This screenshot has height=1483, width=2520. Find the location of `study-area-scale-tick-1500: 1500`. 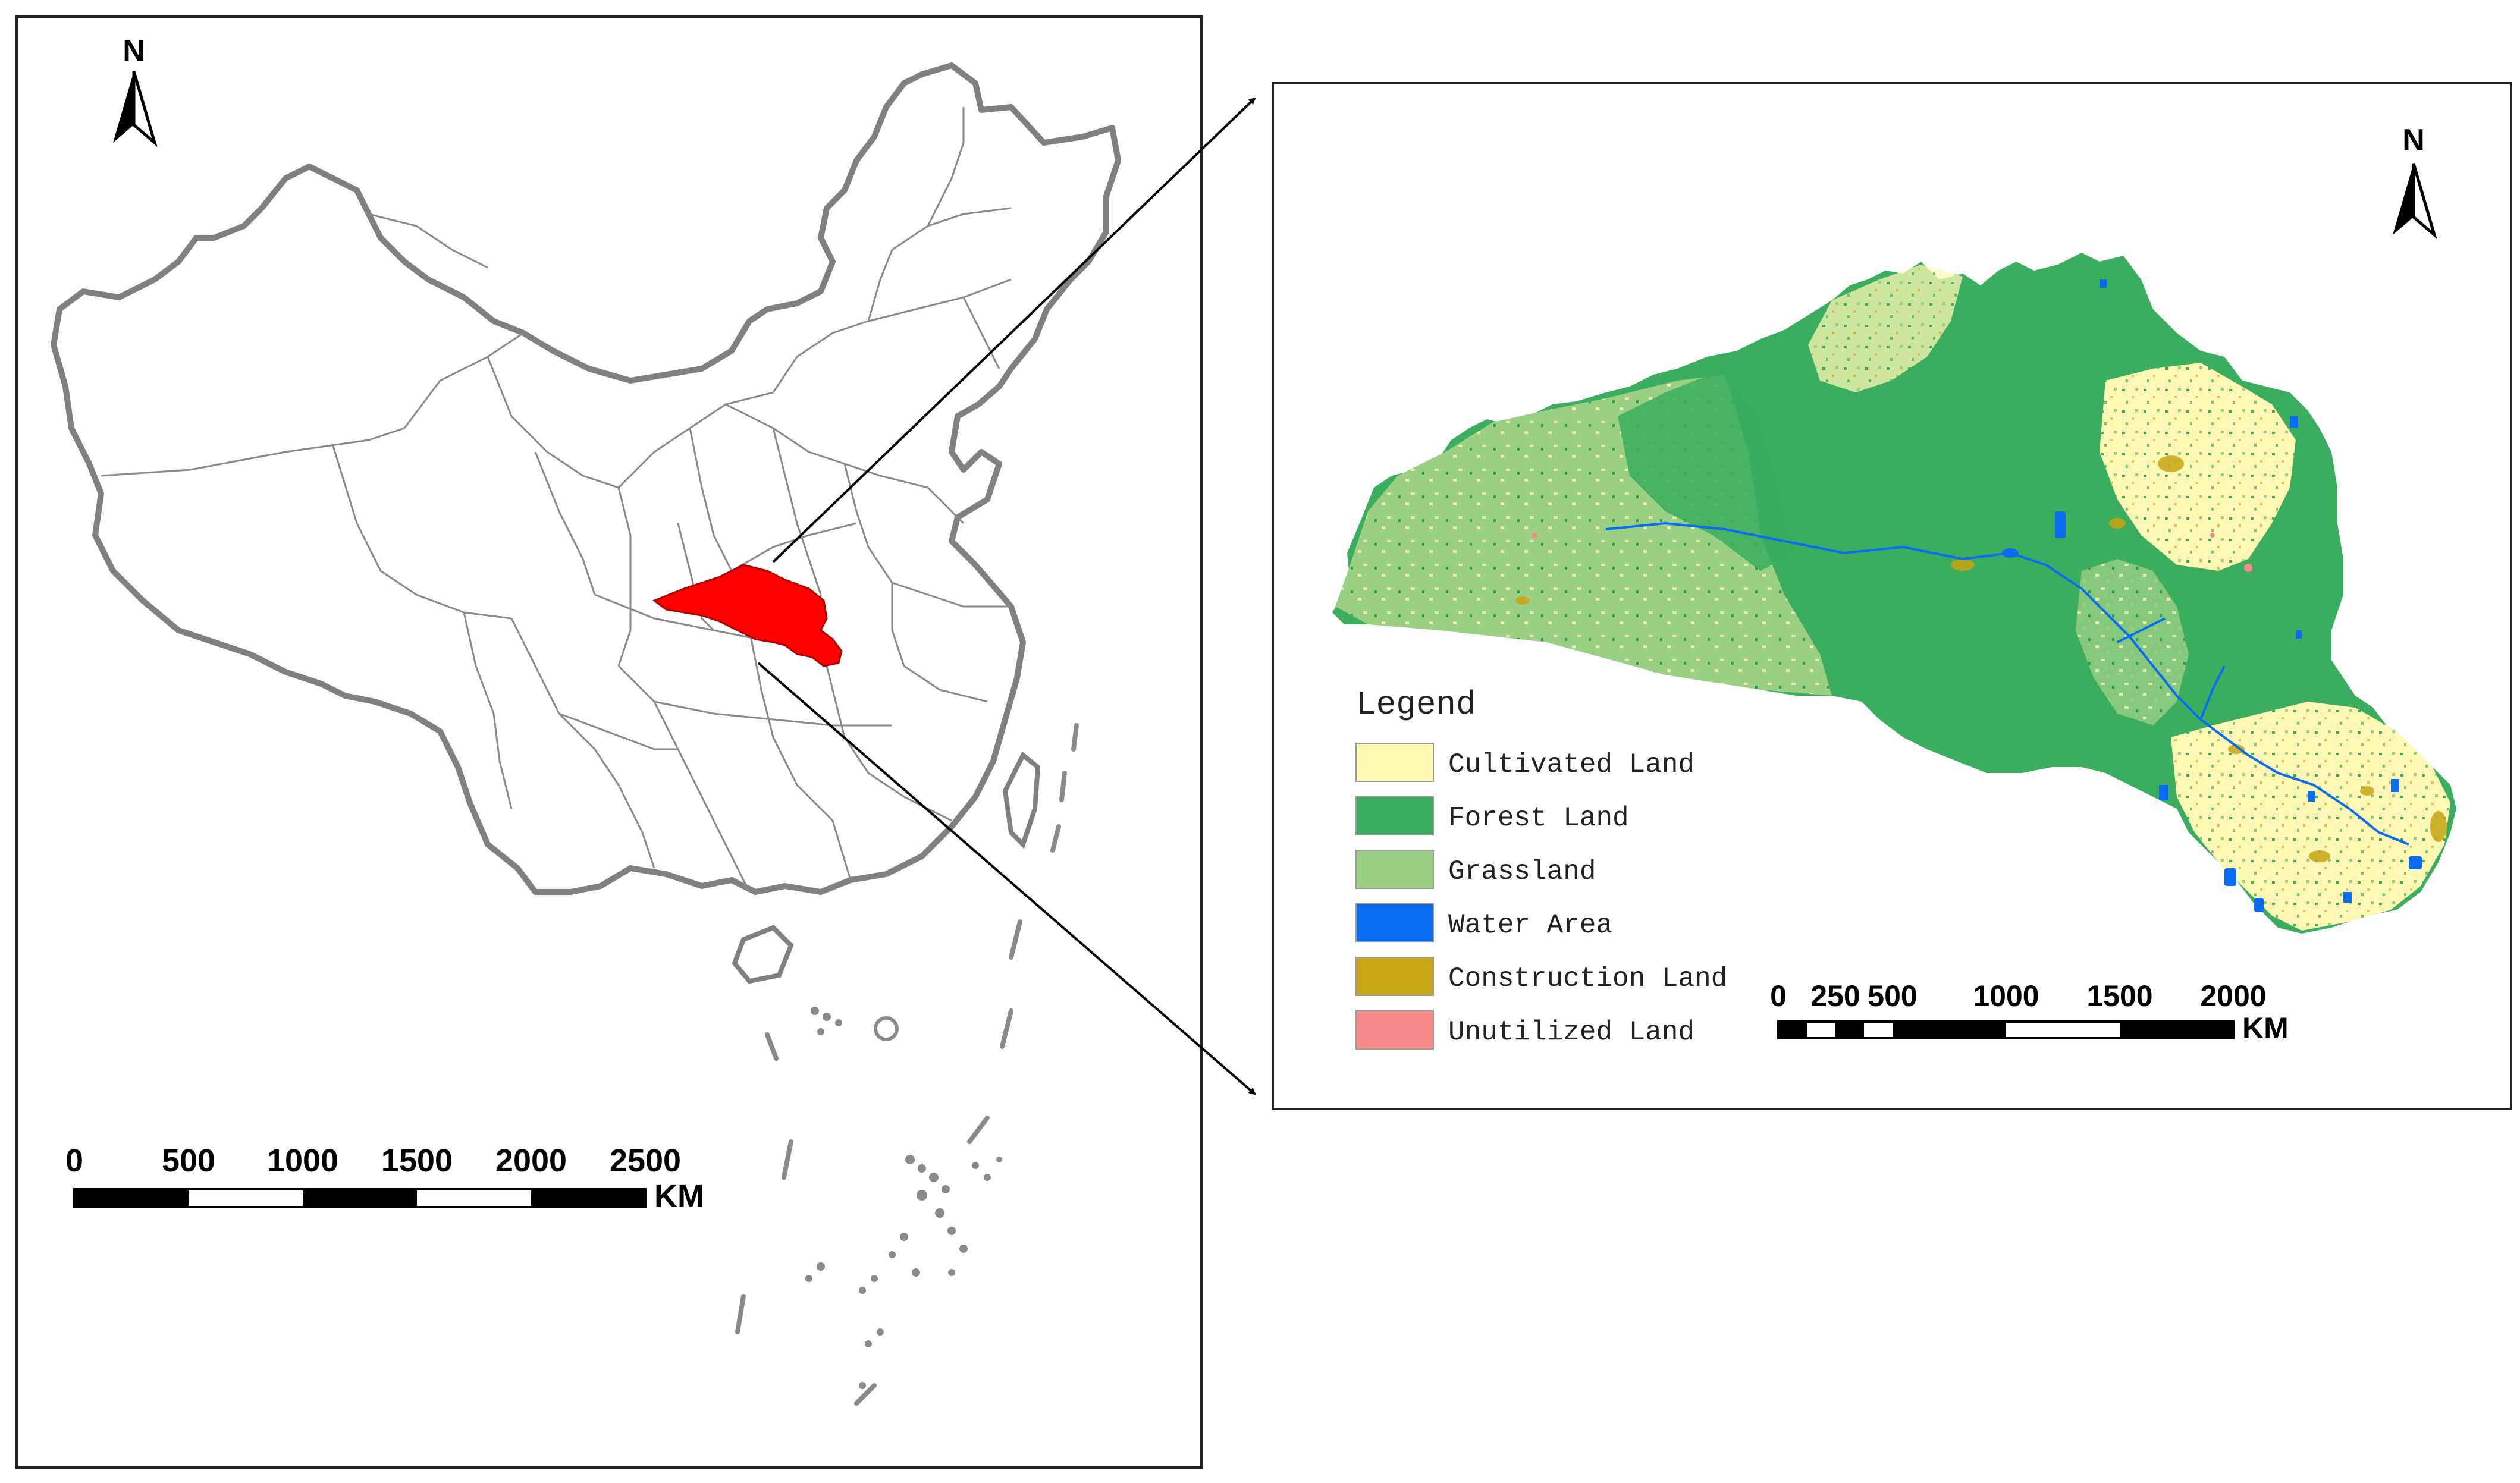

study-area-scale-tick-1500: 1500 is located at coordinates (2119, 996).